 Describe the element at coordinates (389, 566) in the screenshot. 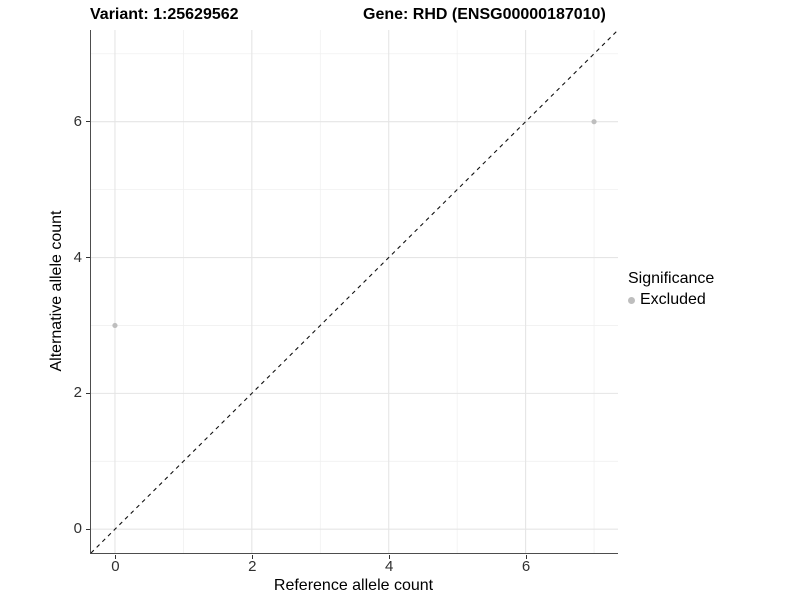

I see `x-tick-label: 4` at that location.